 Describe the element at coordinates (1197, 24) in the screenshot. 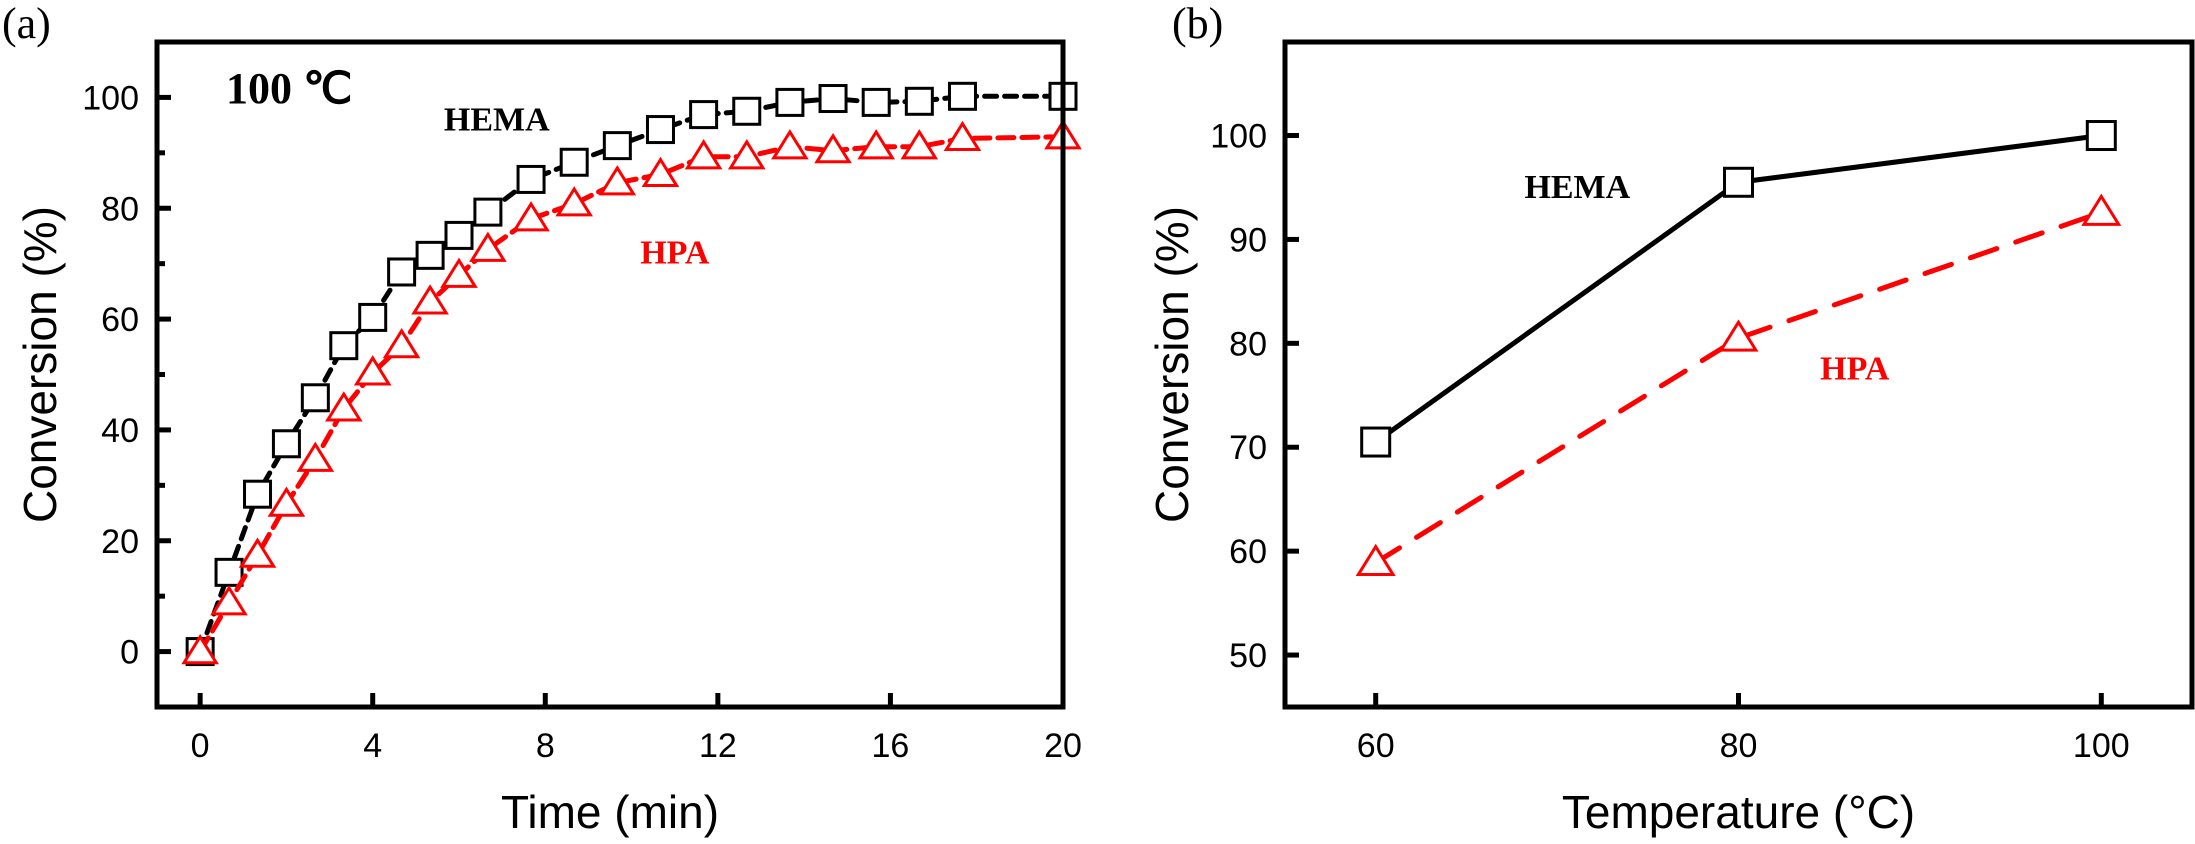

I see `panel-b-label: (b)` at that location.